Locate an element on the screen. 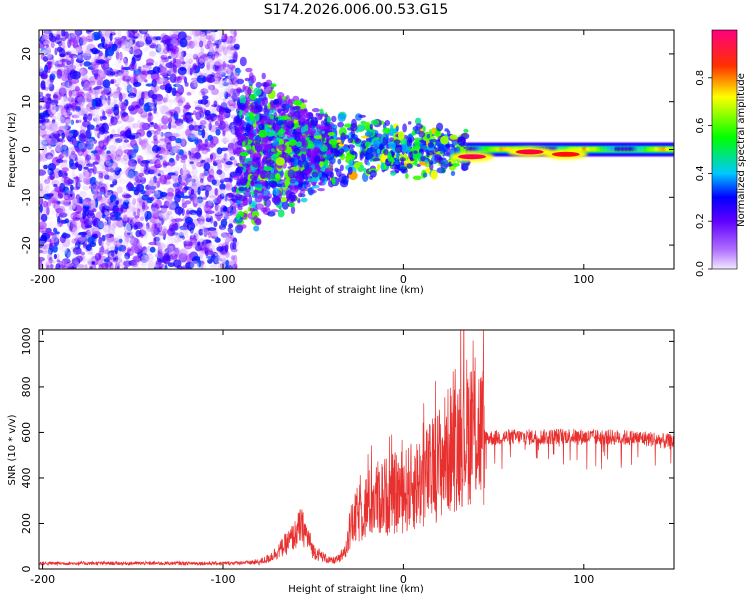 Image resolution: width=750 pixels, height=600 pixels. carrier-peak is located at coordinates (565, 154).